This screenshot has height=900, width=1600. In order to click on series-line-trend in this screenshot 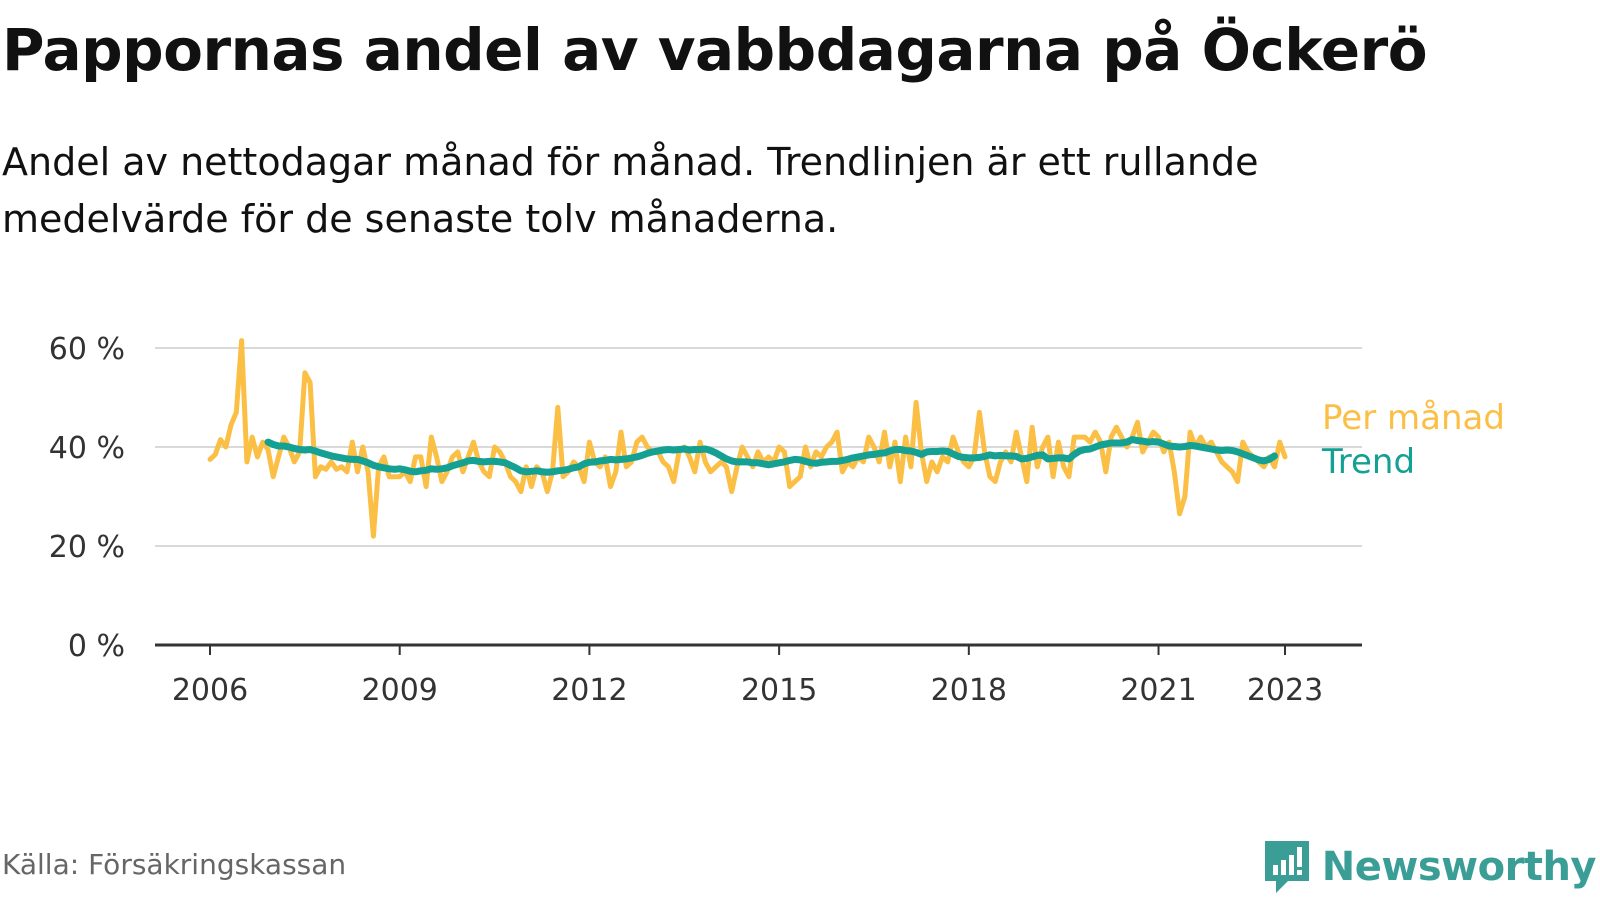, I will do `click(771, 456)`.